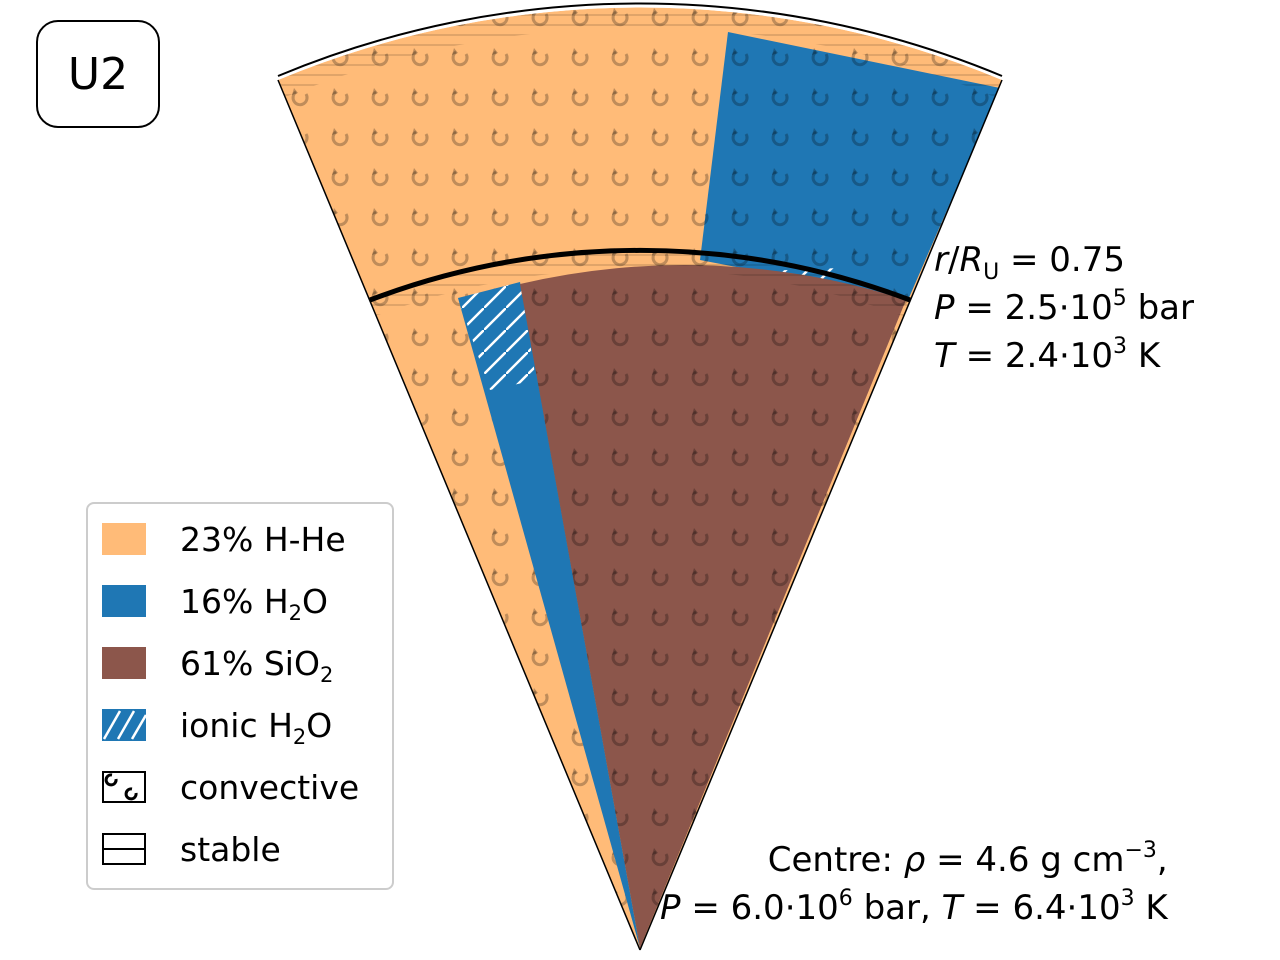 The width and height of the screenshot is (1280, 960). What do you see at coordinates (124, 601) in the screenshot?
I see `legend-swatch-h2o` at bounding box center [124, 601].